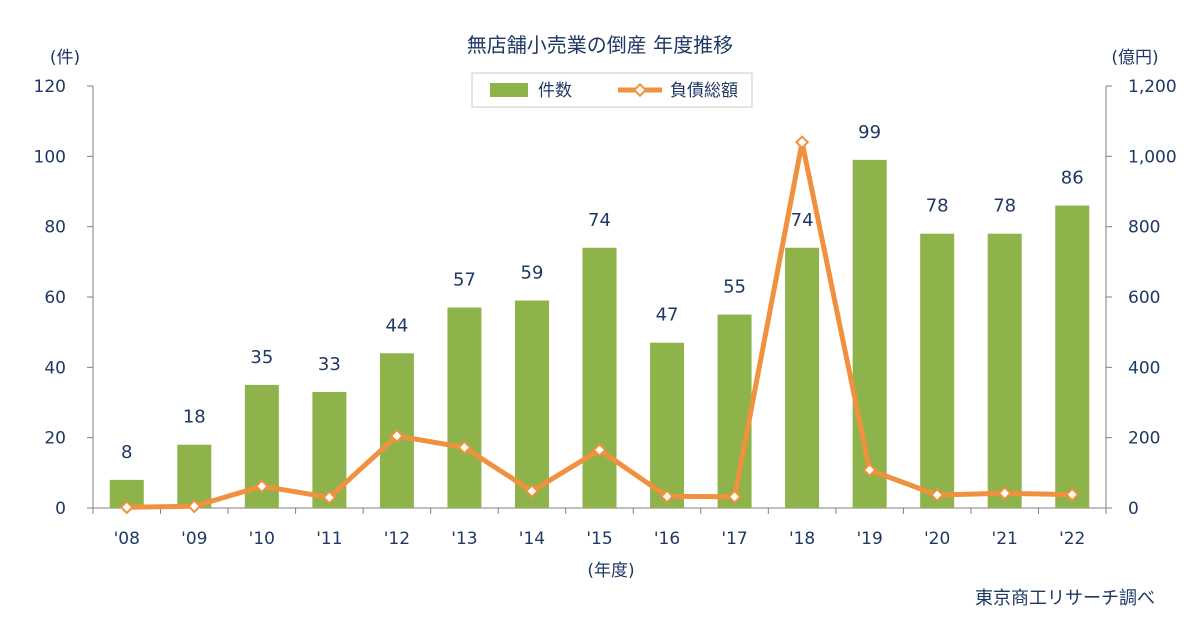  Describe the element at coordinates (60, 509) in the screenshot. I see `left-tick-label: 0` at that location.